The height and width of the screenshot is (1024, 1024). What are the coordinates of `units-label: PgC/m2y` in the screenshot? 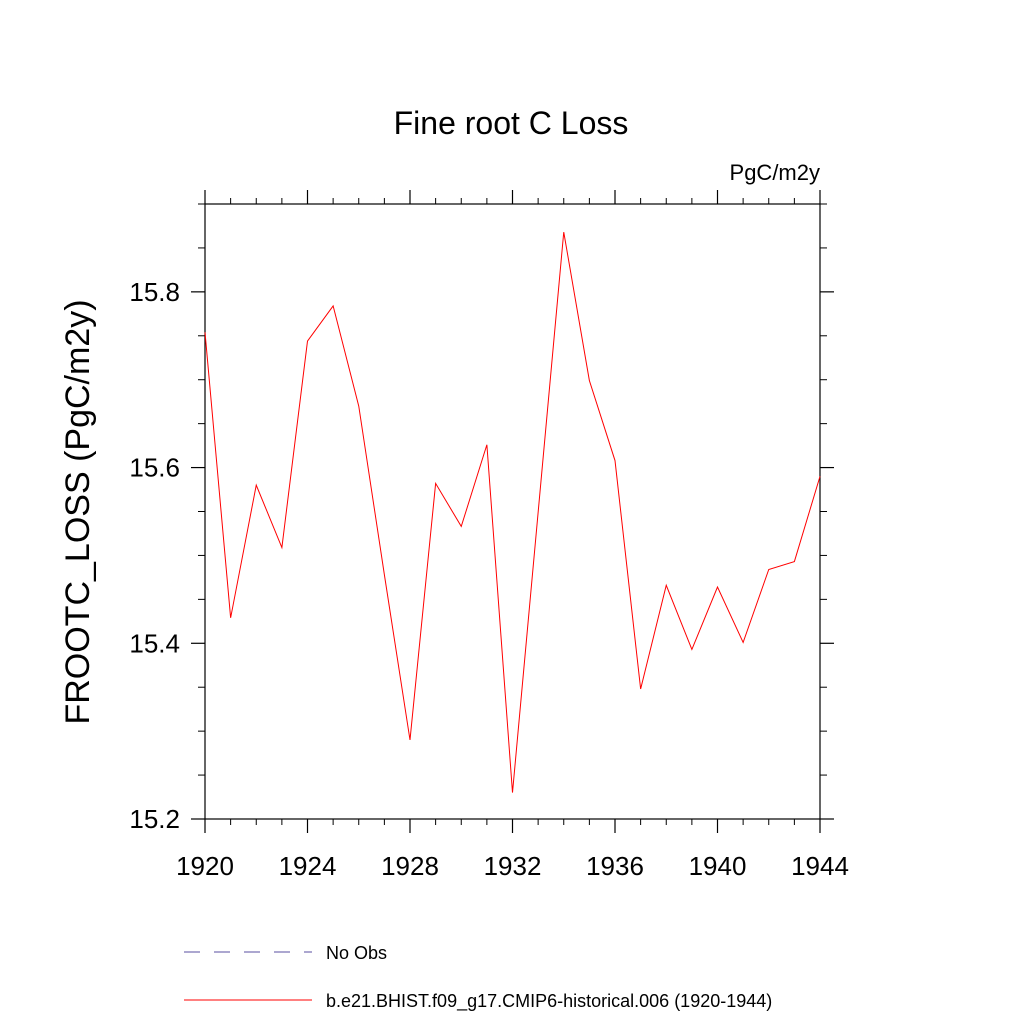 It's located at (775, 172).